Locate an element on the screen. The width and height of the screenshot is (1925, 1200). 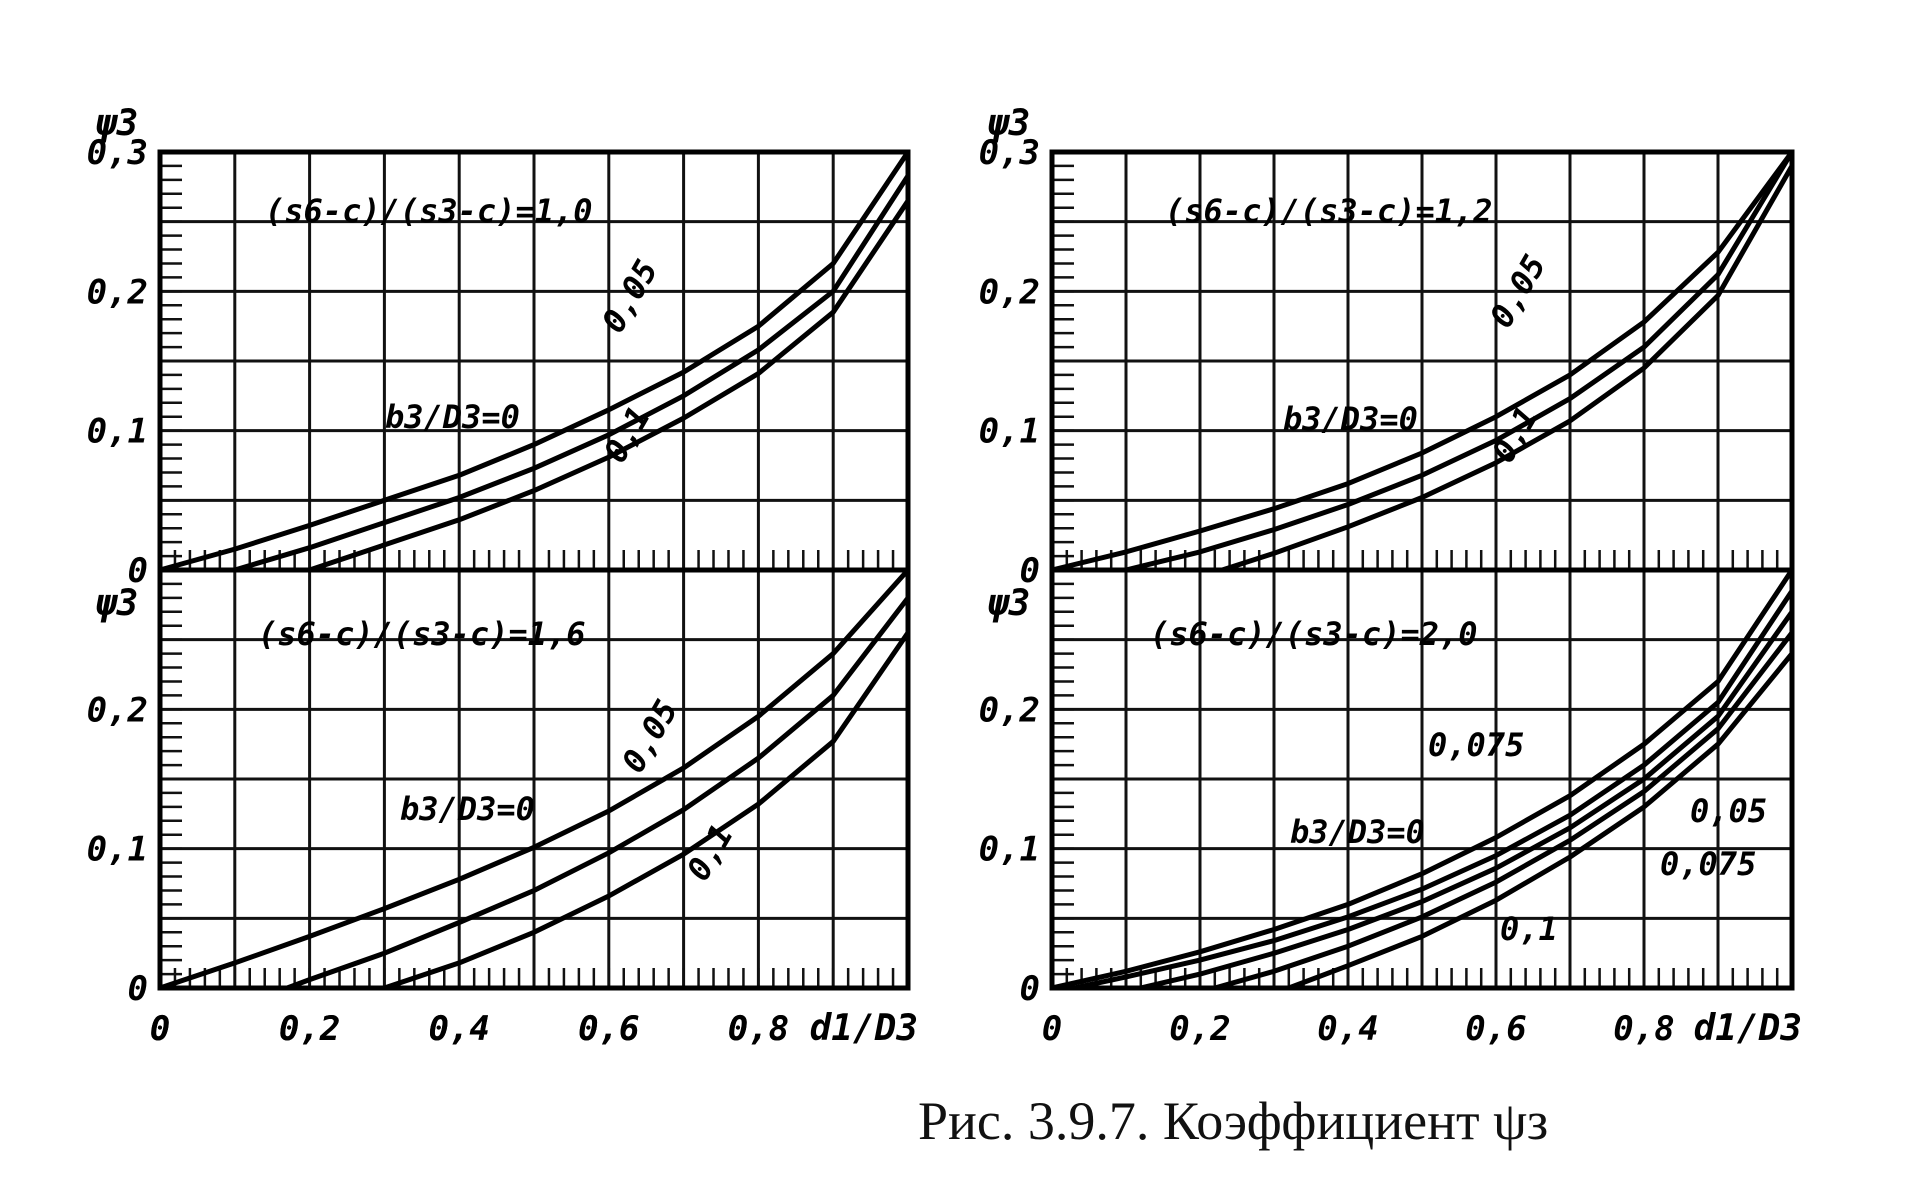
parameter-label: (s6-c)/(s3-c)=1,6 is located at coordinates (422, 634).